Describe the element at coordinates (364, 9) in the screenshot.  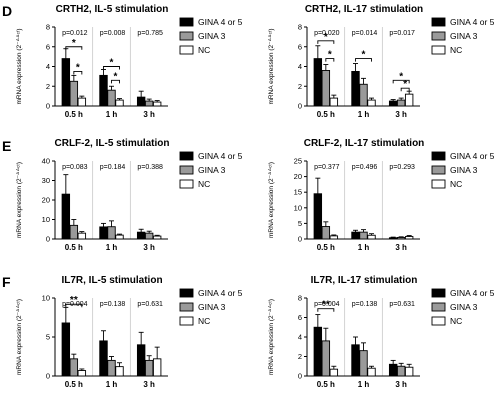
I see `chart-title: CRTH2, IL-17 stimulation` at that location.